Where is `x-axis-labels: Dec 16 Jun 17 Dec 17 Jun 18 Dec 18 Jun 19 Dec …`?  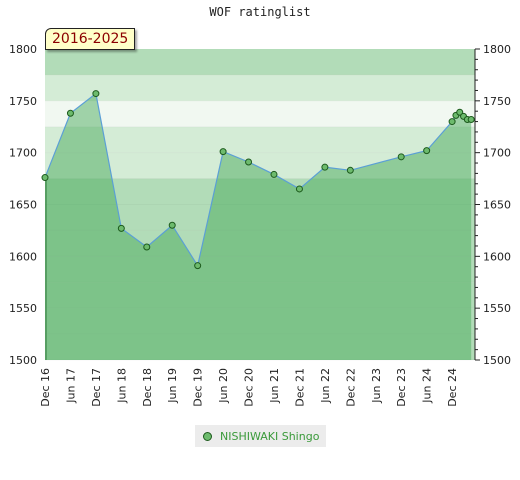
x-axis-labels: Dec 16 Jun 17 Dec 17 Jun 18 Dec 18 Jun 19 Dec … is located at coordinates (249, 387).